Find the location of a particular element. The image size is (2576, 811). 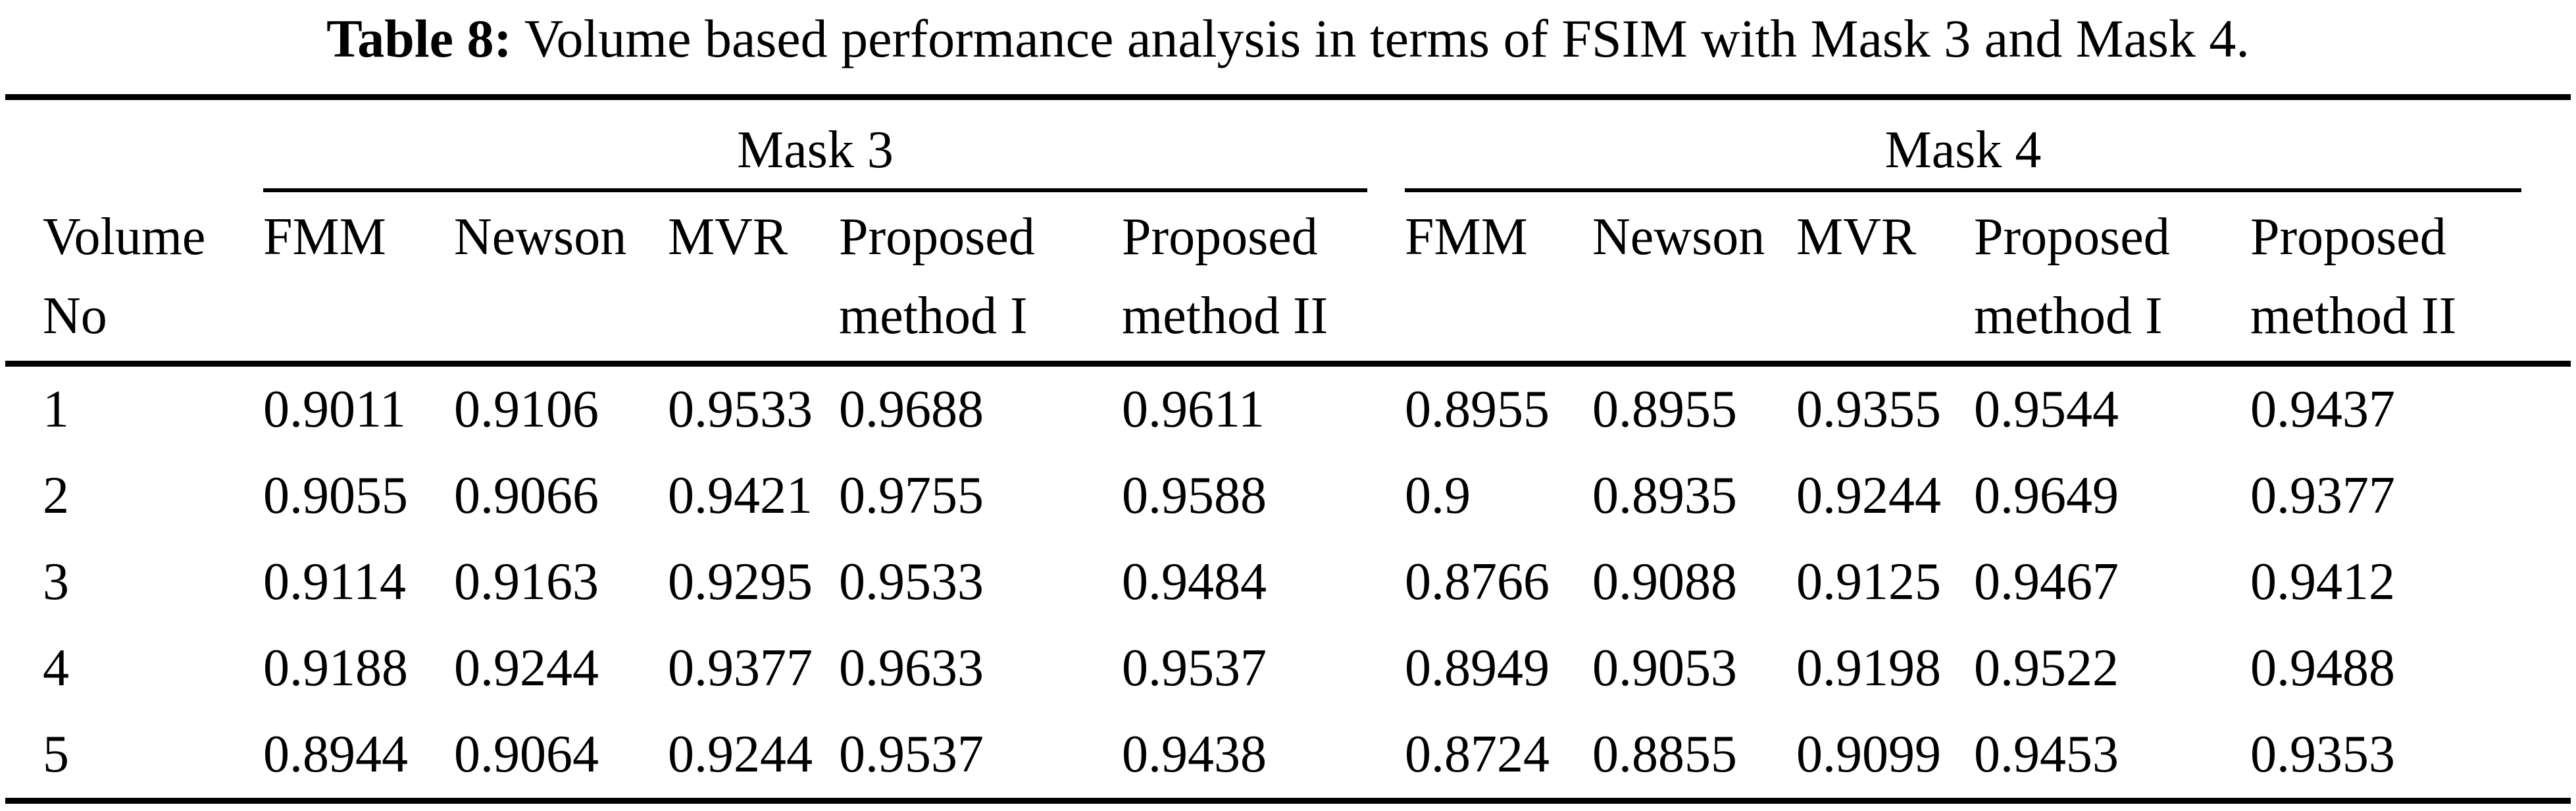

cell-mask4-mvr: 0.9244 is located at coordinates (1869, 495).